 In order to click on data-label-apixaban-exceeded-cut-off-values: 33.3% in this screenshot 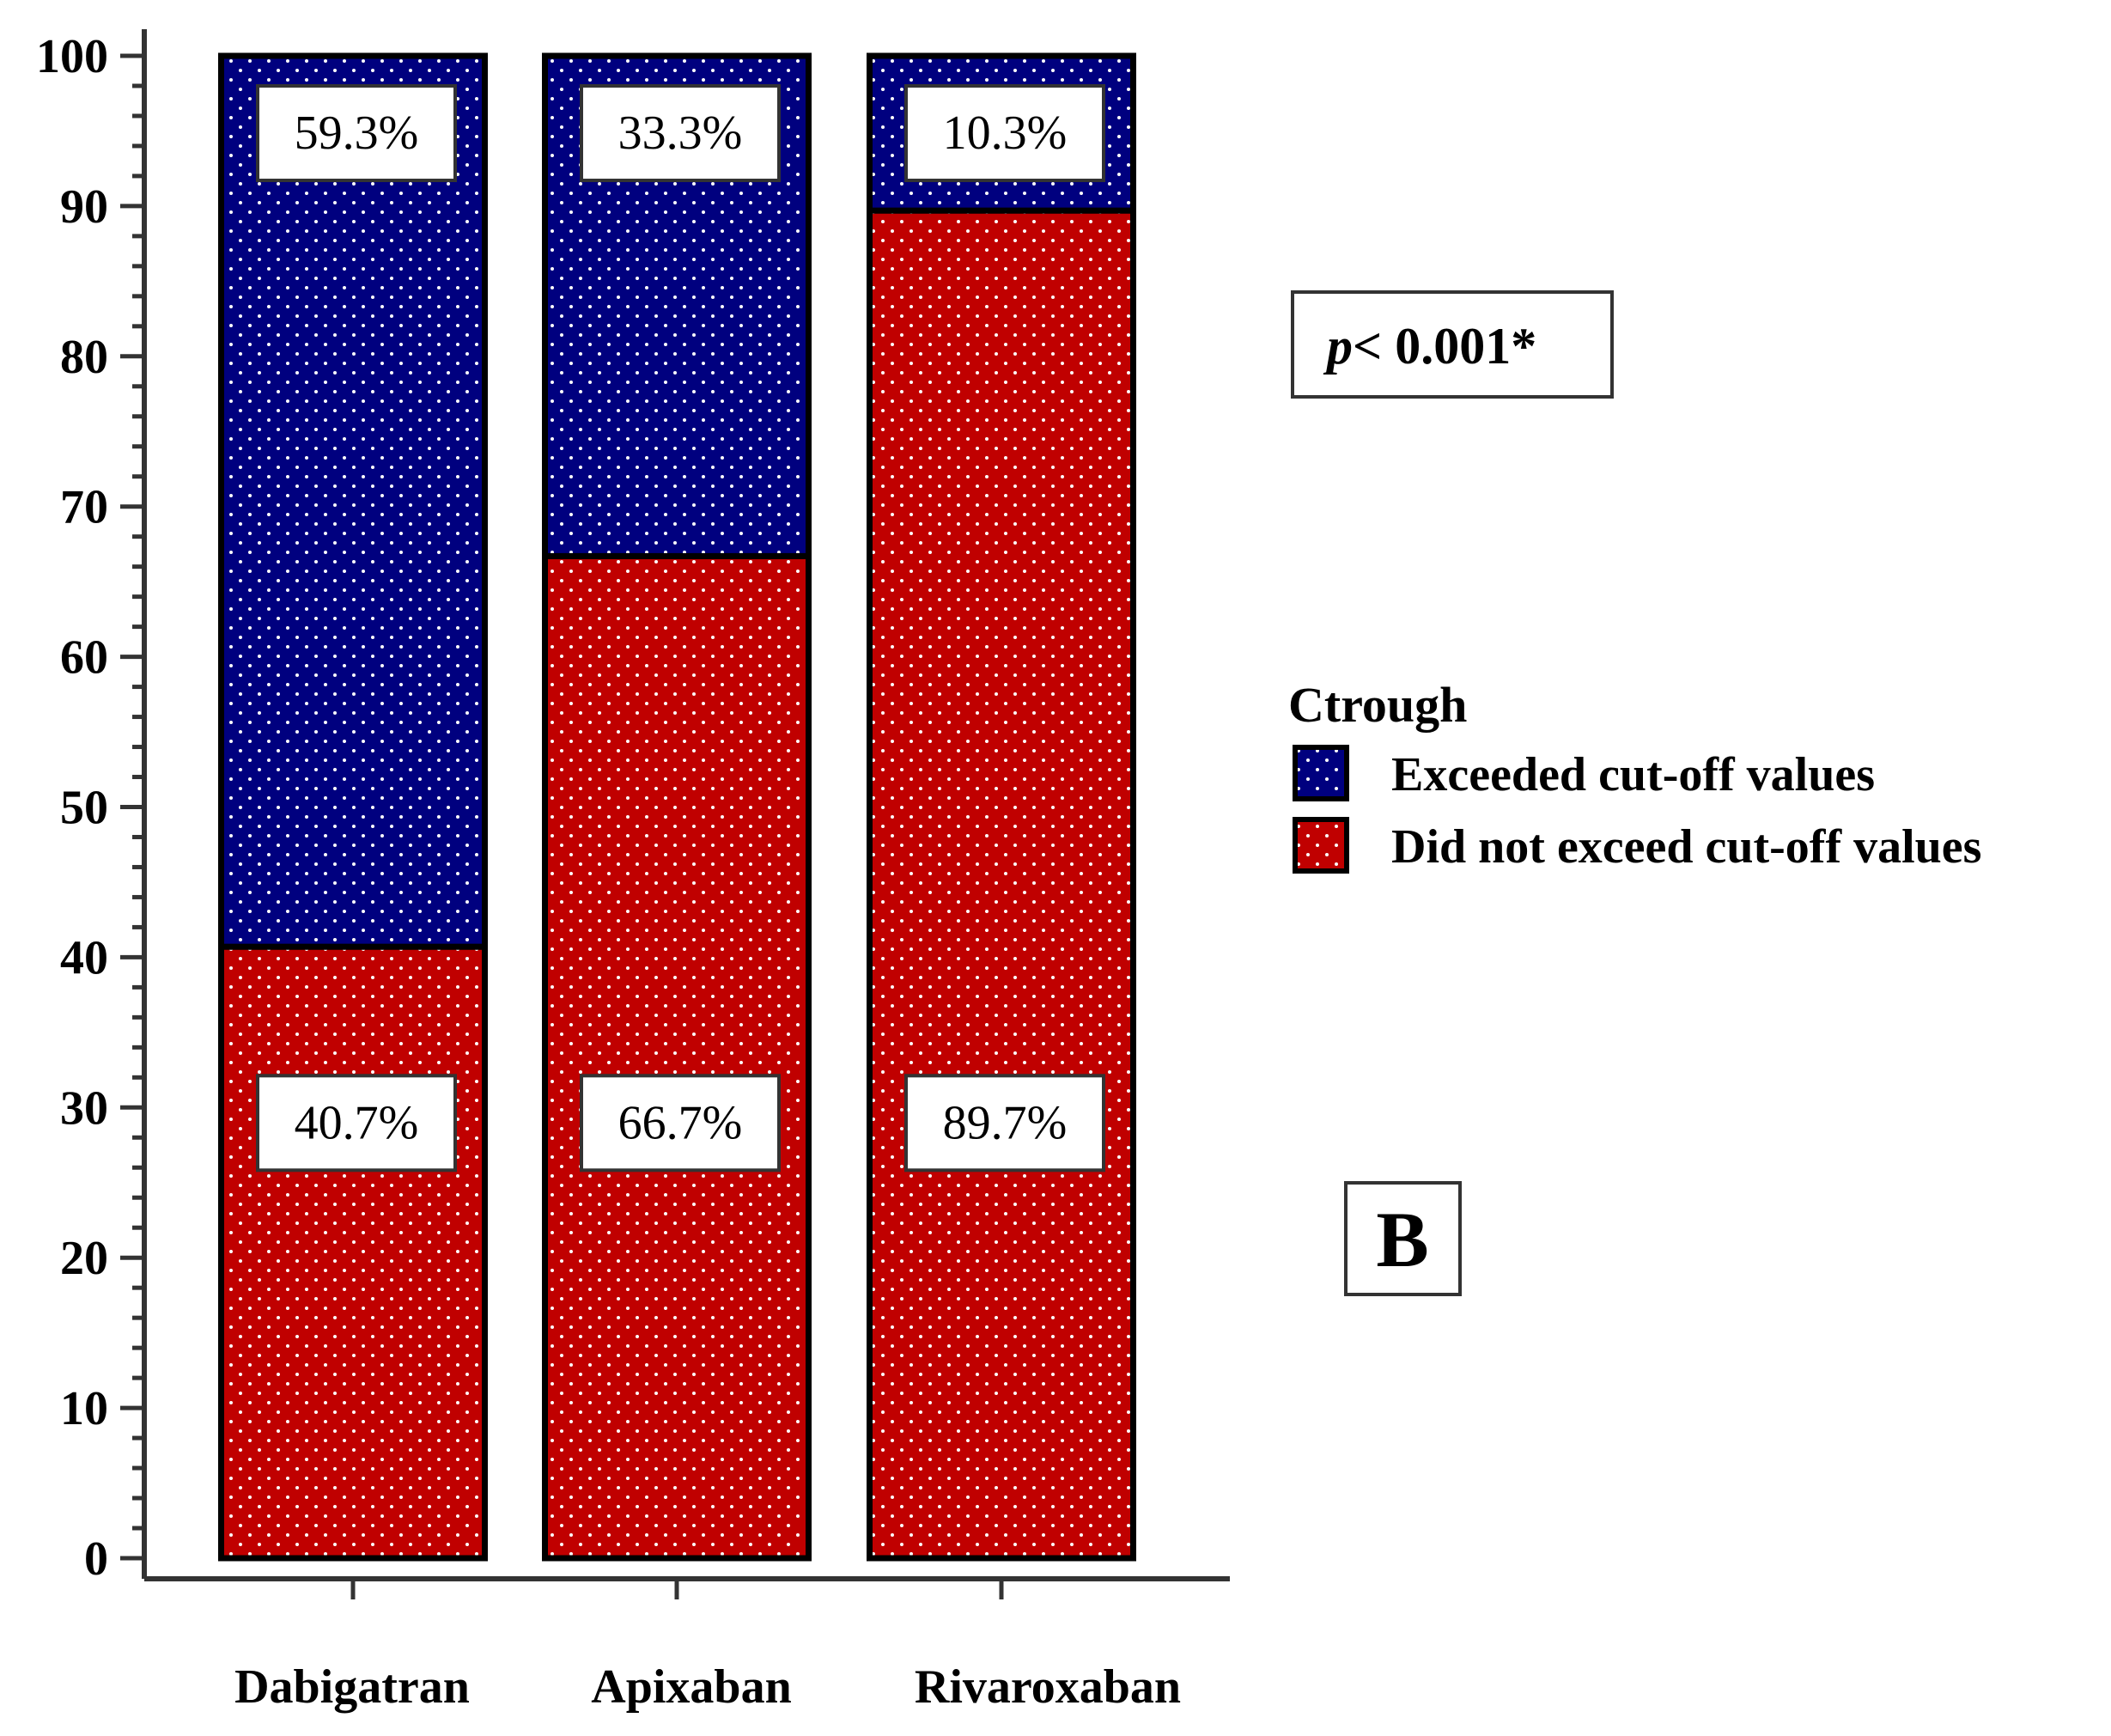, I will do `click(681, 133)`.